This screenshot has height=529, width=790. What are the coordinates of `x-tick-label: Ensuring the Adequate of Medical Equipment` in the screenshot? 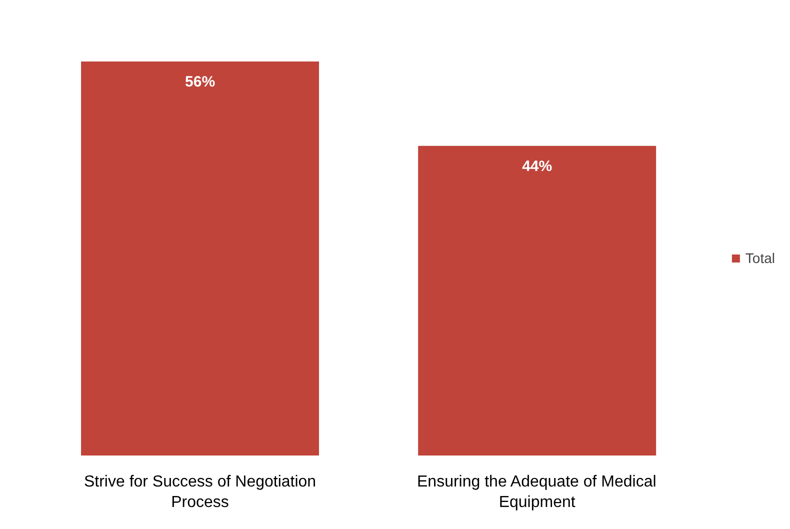 It's located at (536, 492).